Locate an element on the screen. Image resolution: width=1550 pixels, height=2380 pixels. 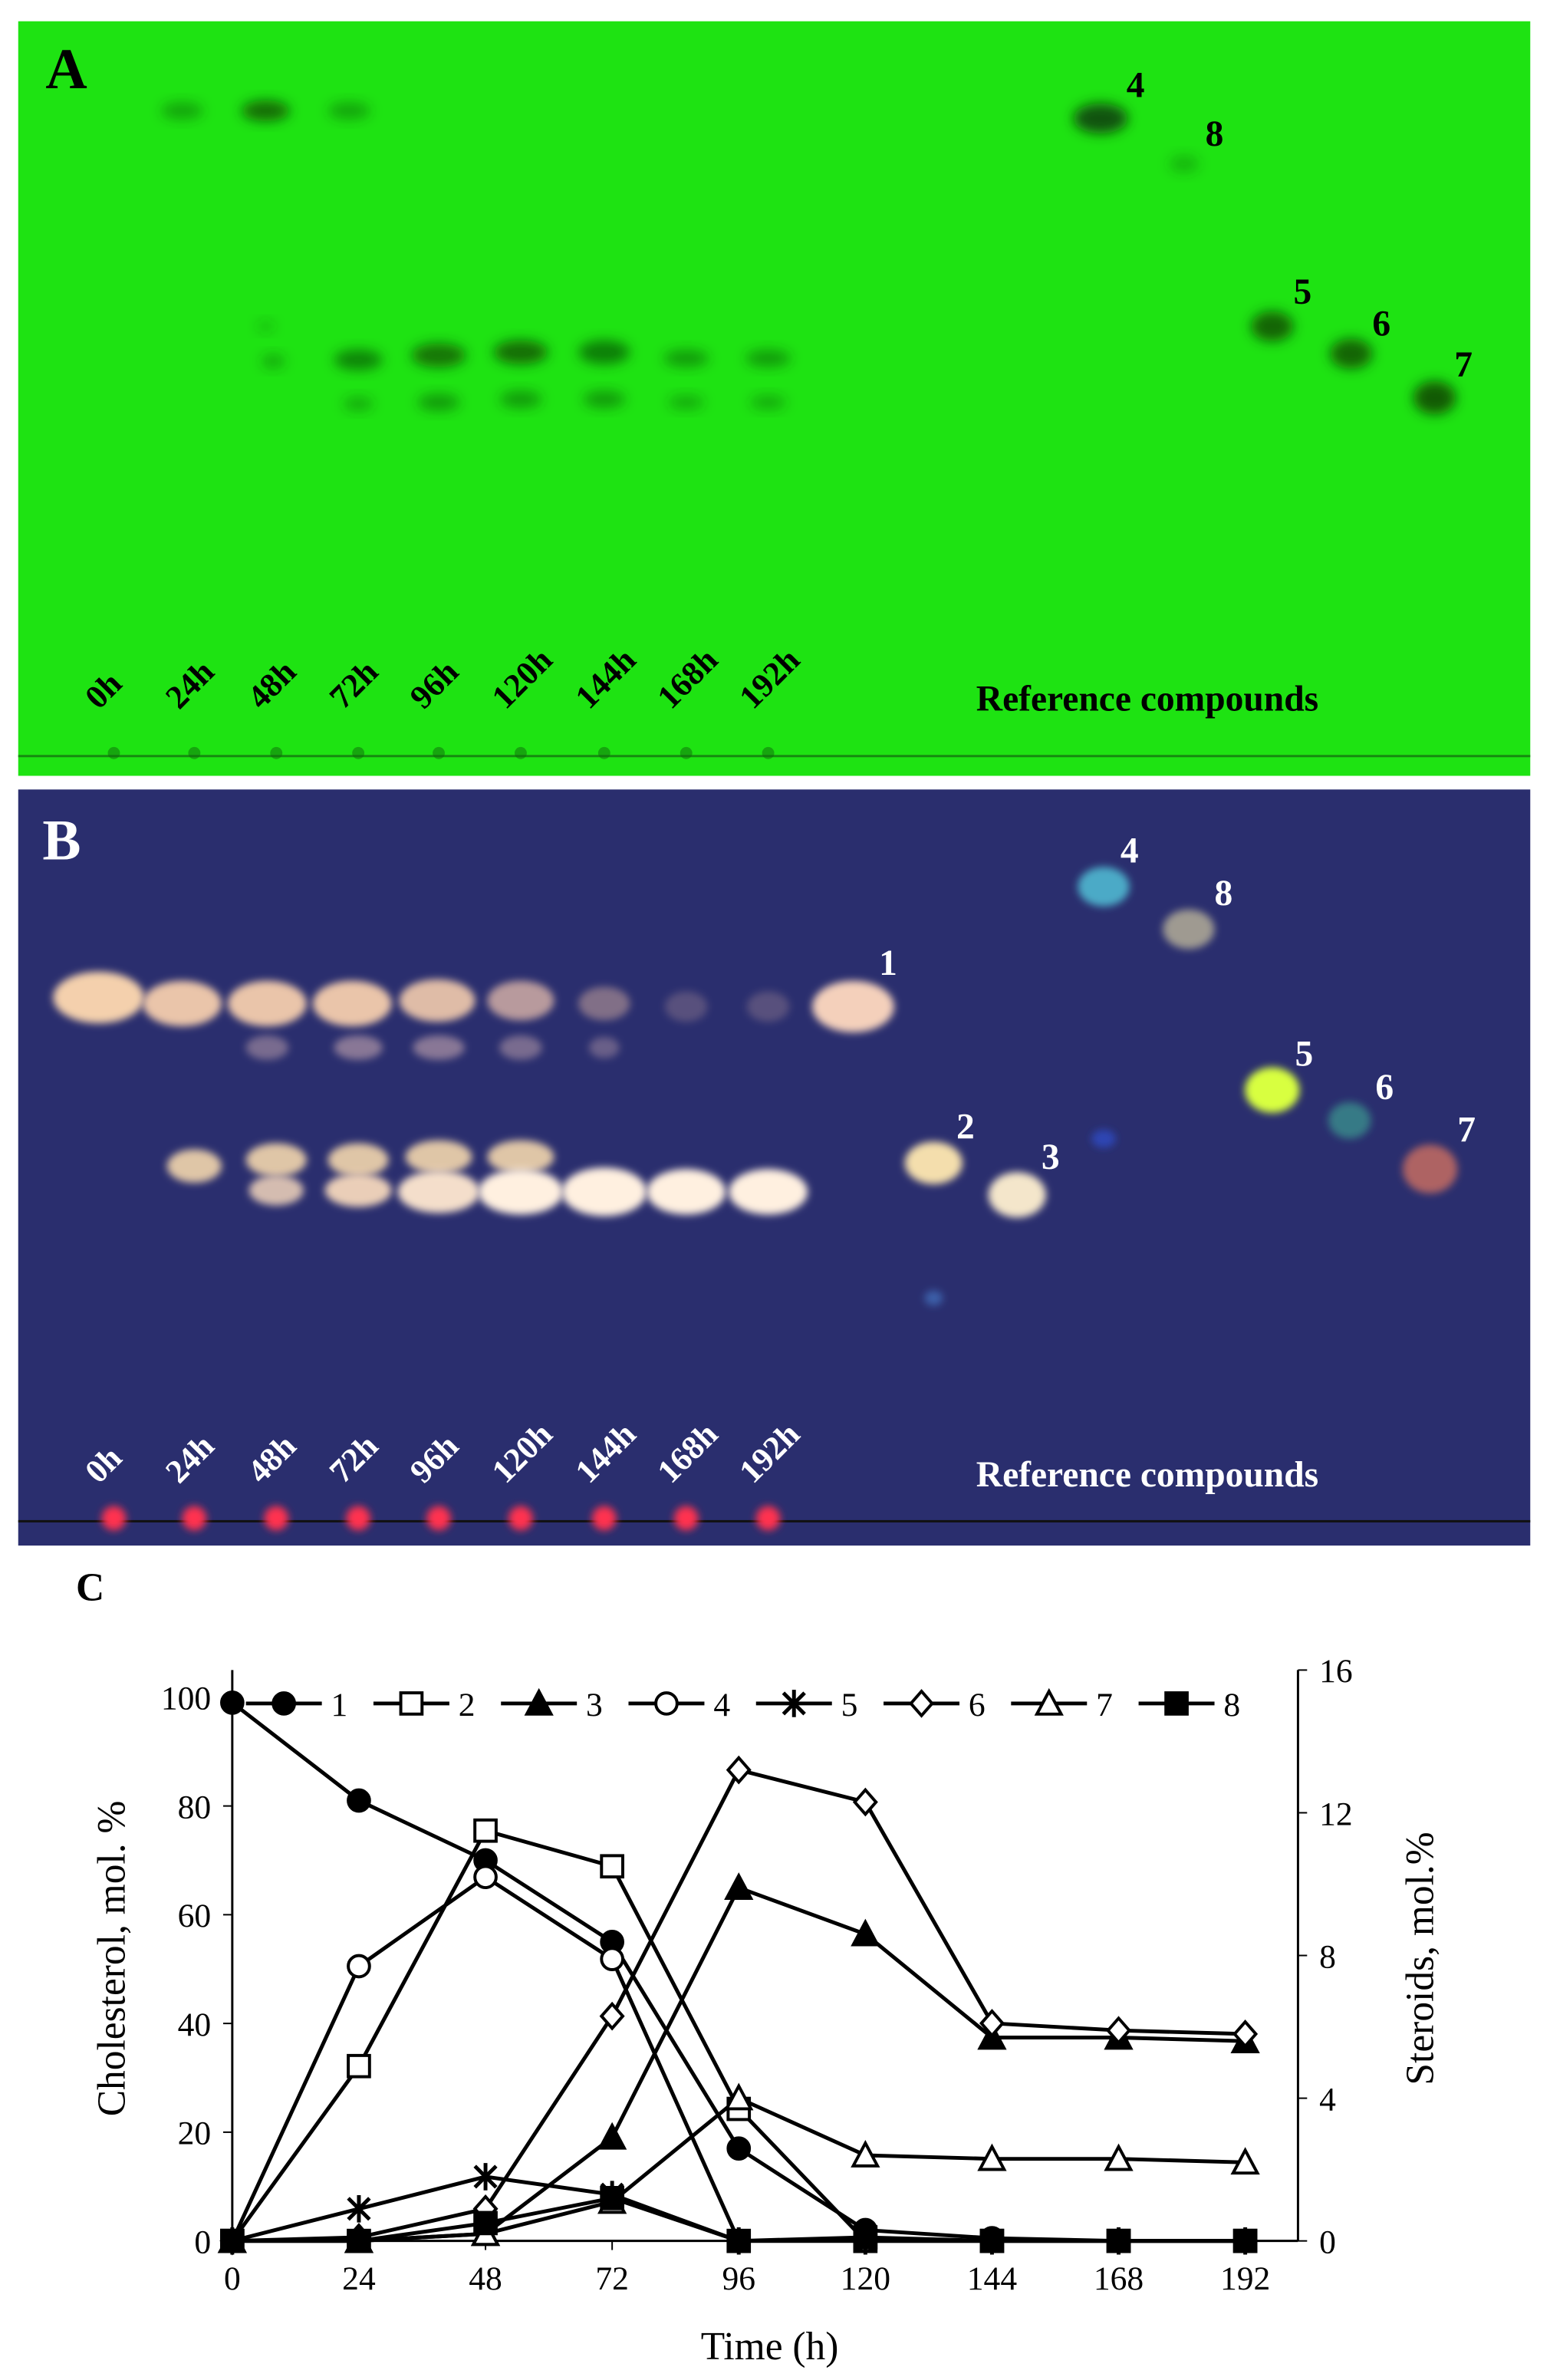
x-tick-label: 120 is located at coordinates (865, 2278).